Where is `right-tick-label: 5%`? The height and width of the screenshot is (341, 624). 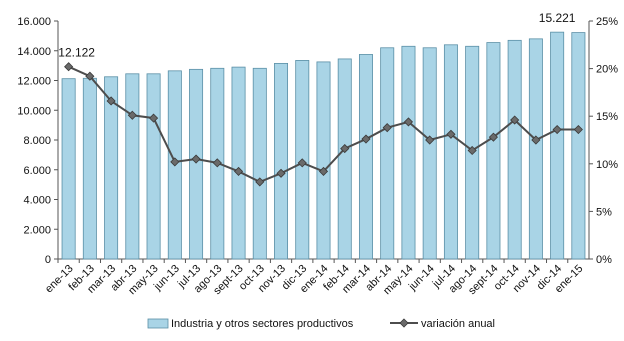
right-tick-label: 5% is located at coordinates (604, 212).